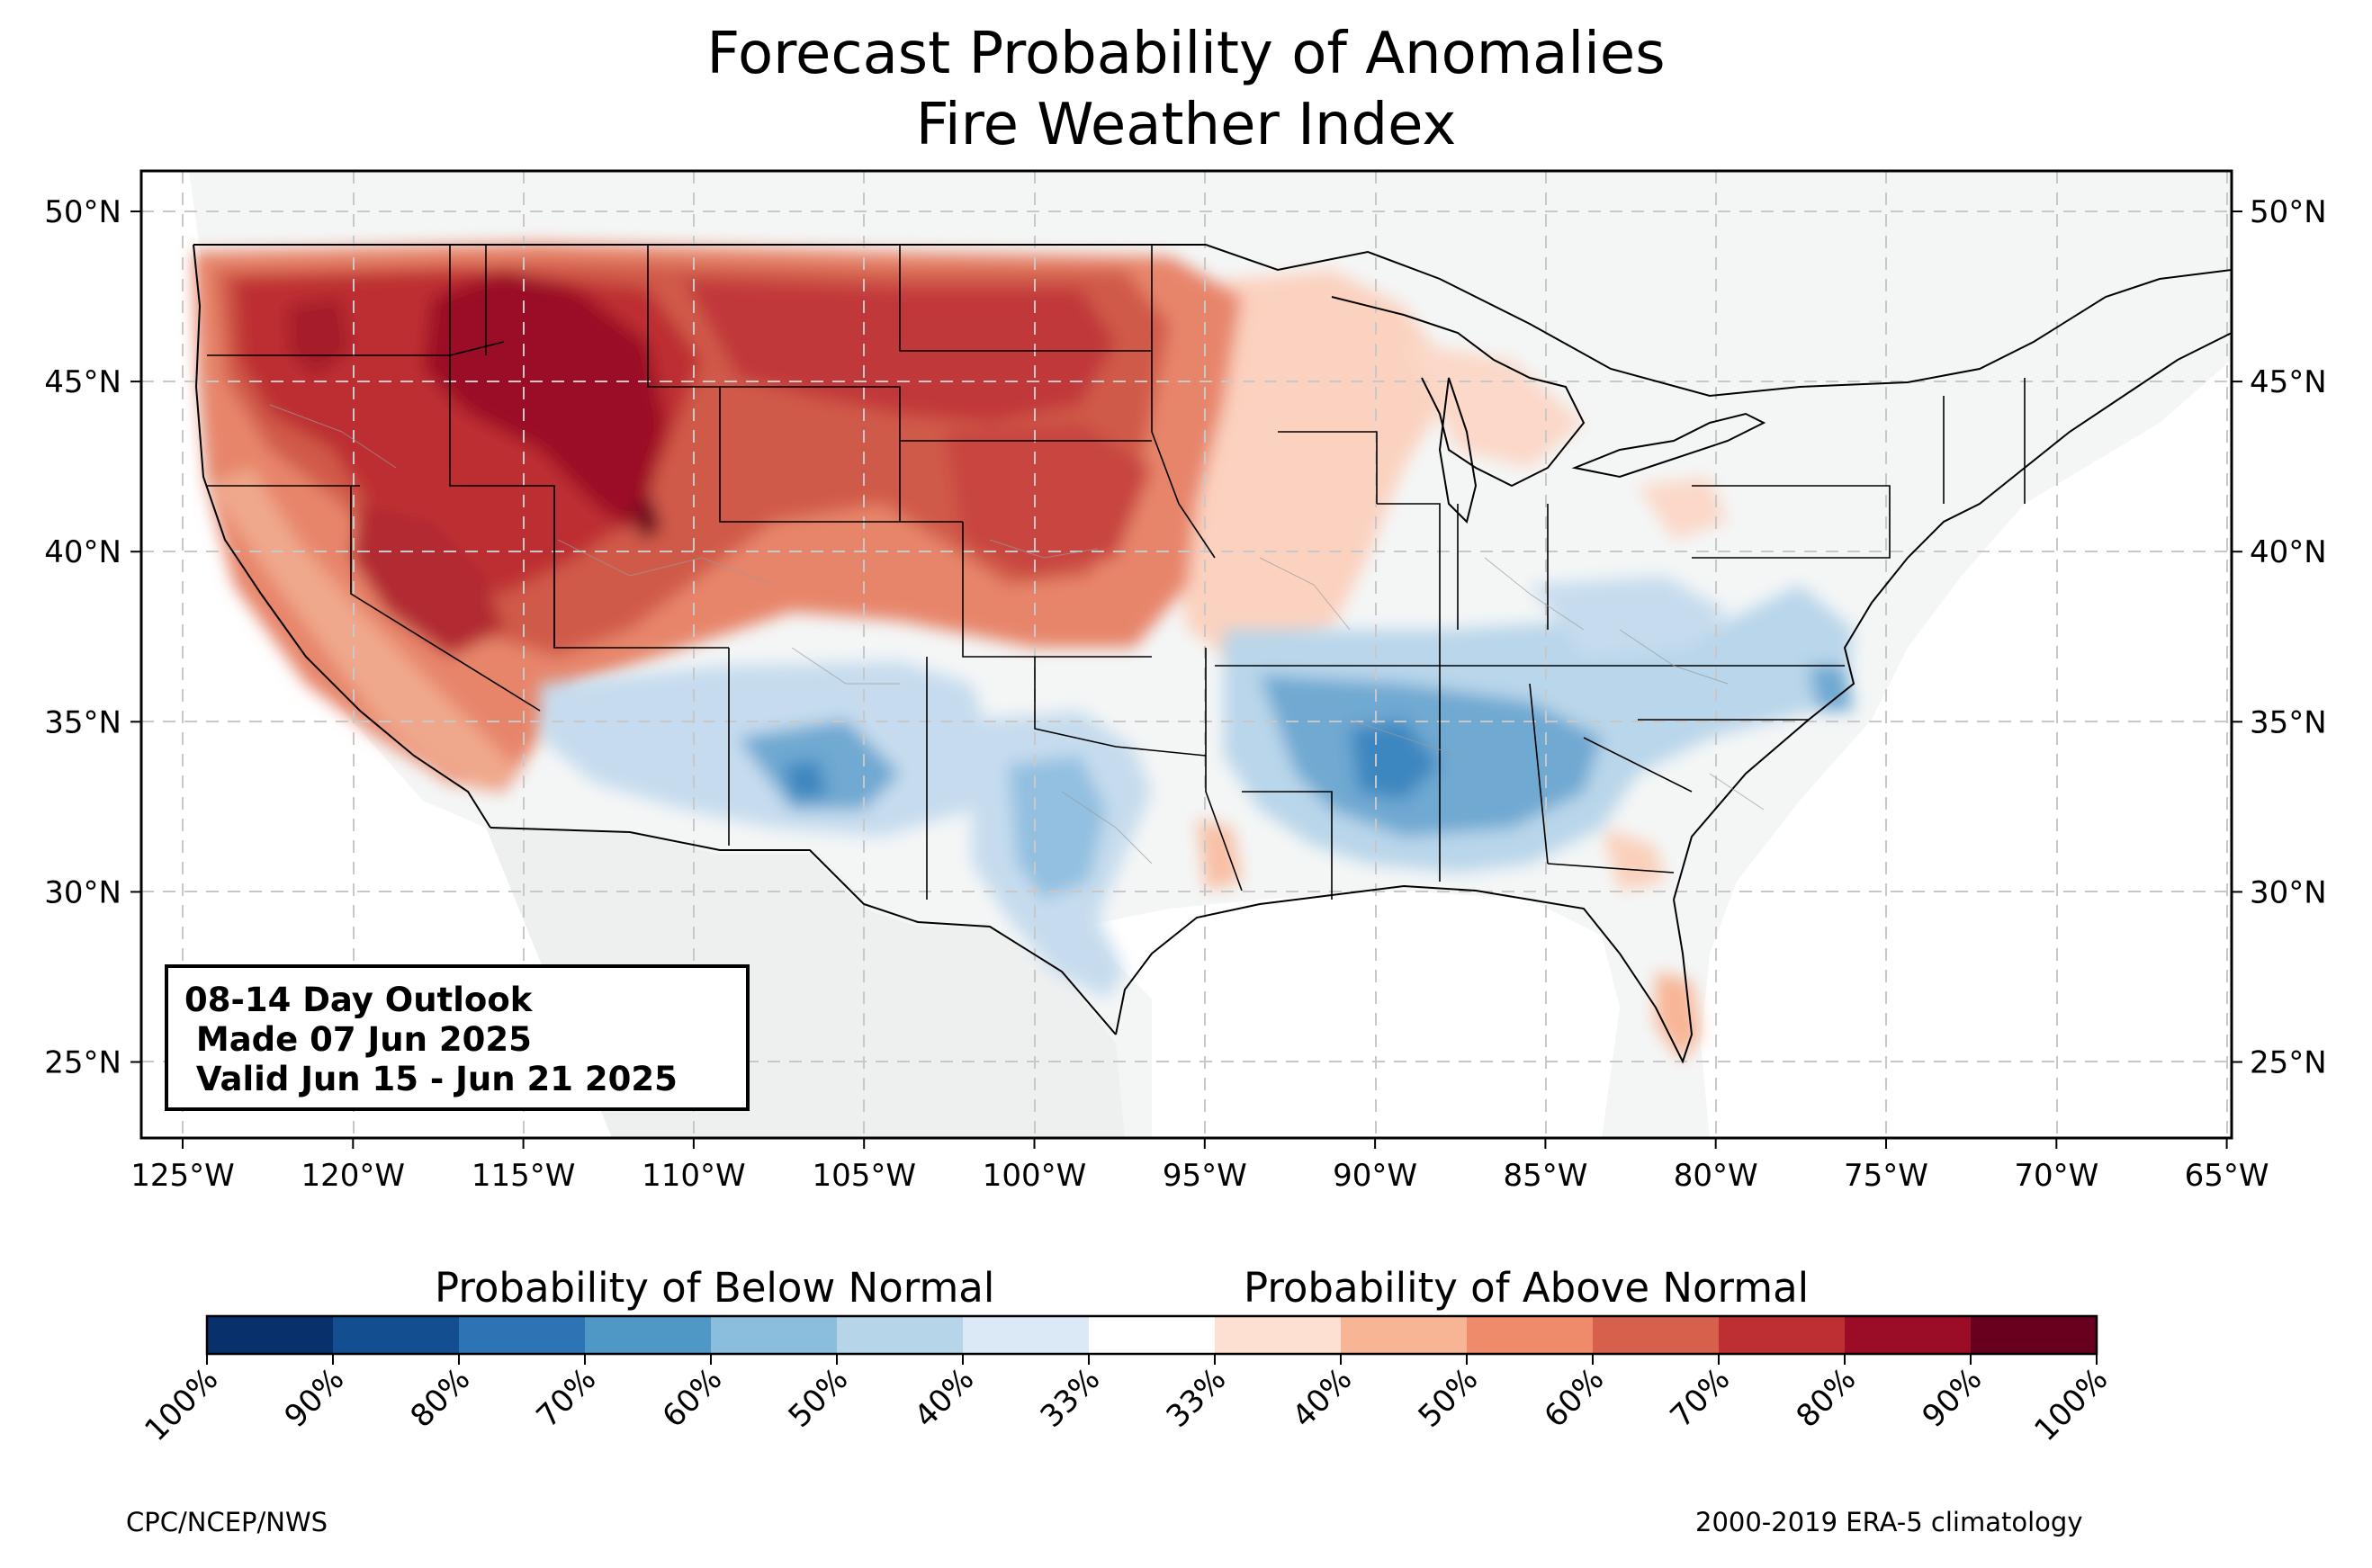 This screenshot has width=2372, height=1568. What do you see at coordinates (2288, 892) in the screenshot?
I see `lat-tick-label-right: 30°N` at bounding box center [2288, 892].